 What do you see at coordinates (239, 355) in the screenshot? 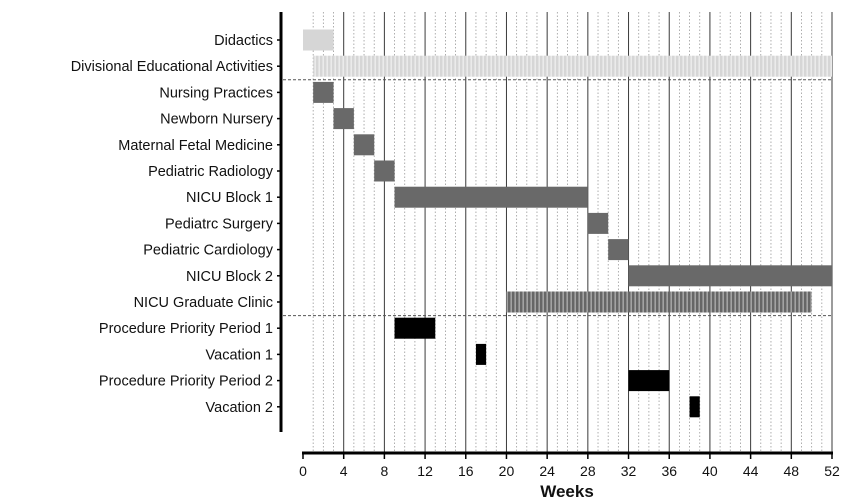
I see `task-label: Vacation 1` at bounding box center [239, 355].